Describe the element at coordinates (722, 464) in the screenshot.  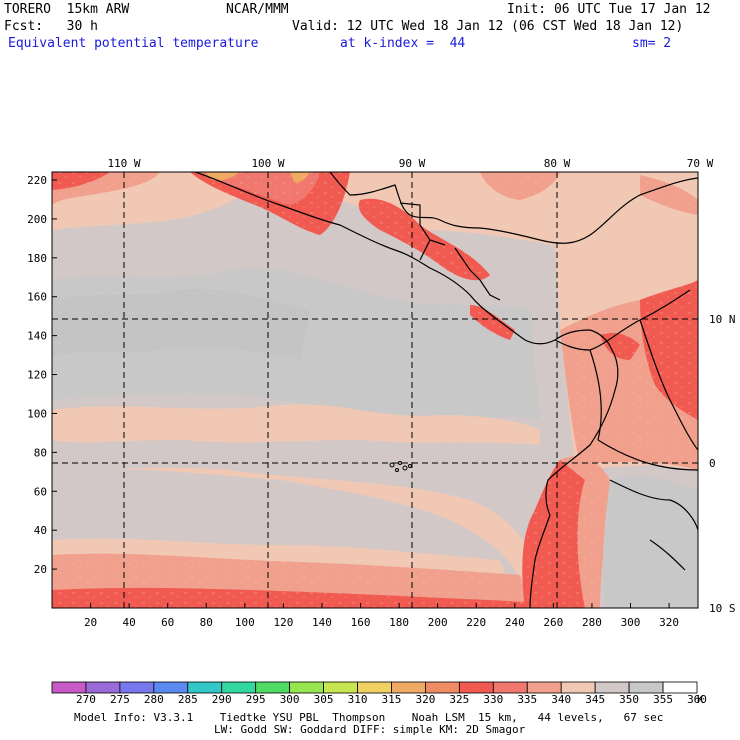
I see `latitude-labels: 10 N 0 10 S` at that location.